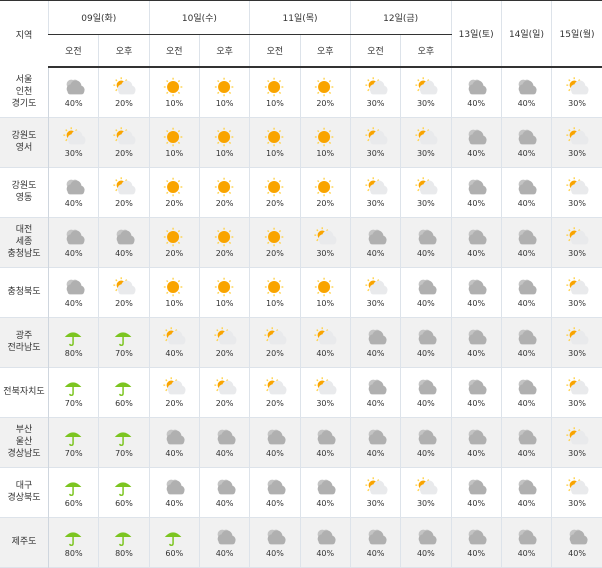  I want to click on region-line: 인천, so click(24, 91).